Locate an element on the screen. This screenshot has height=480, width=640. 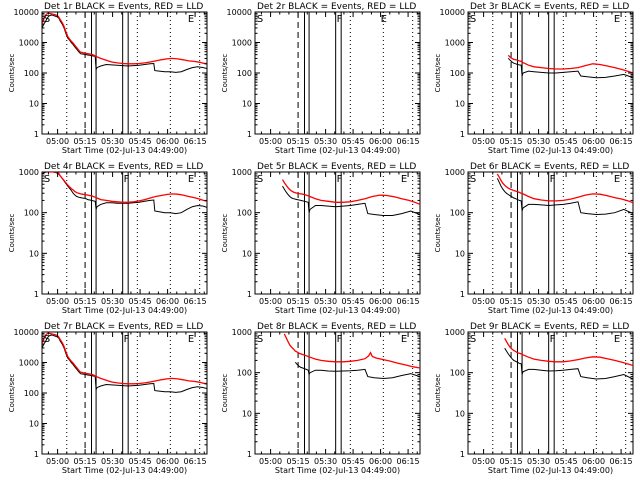
chart-title: Det 5r BLACK = Events, RED = LLD is located at coordinates (336, 167).